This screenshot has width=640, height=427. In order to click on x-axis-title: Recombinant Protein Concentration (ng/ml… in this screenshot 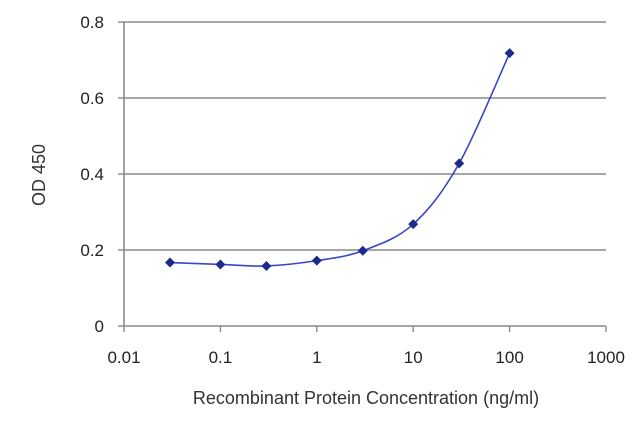, I will do `click(366, 398)`.